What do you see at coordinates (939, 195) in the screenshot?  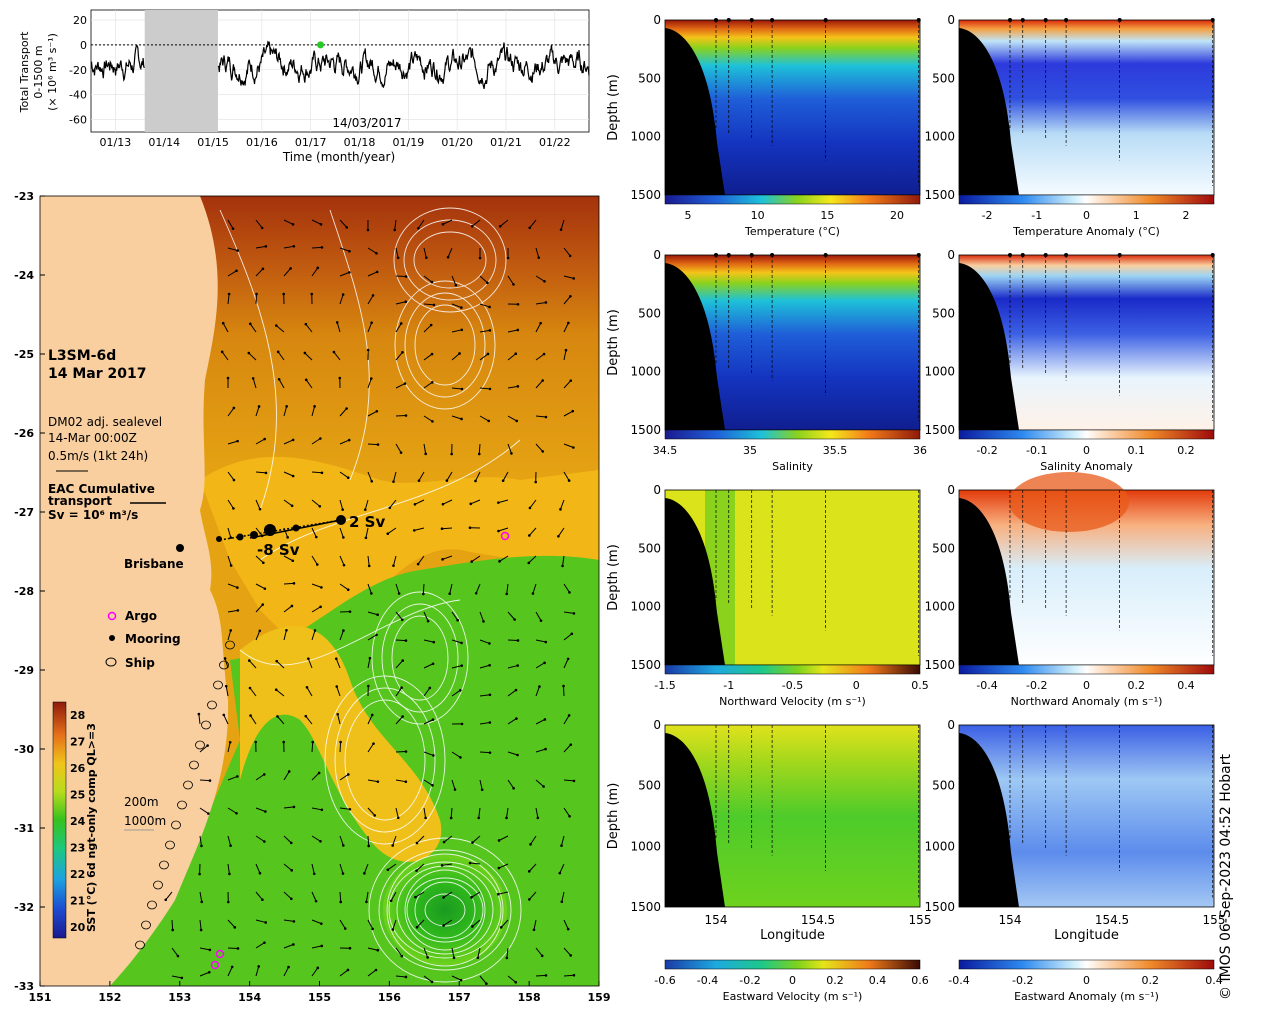 I see `section-depth-tick: 1500` at bounding box center [939, 195].